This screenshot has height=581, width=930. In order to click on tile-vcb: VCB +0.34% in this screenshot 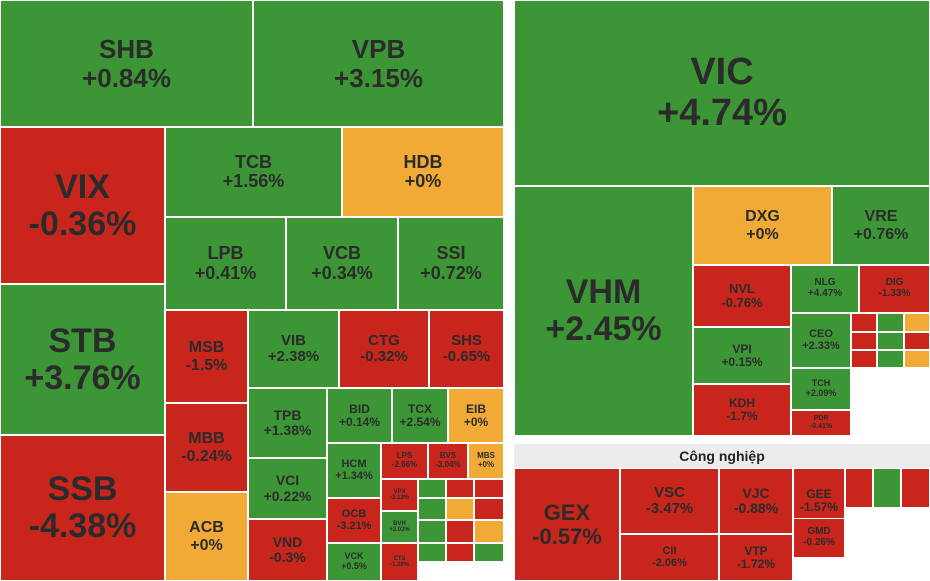, I will do `click(342, 263)`.